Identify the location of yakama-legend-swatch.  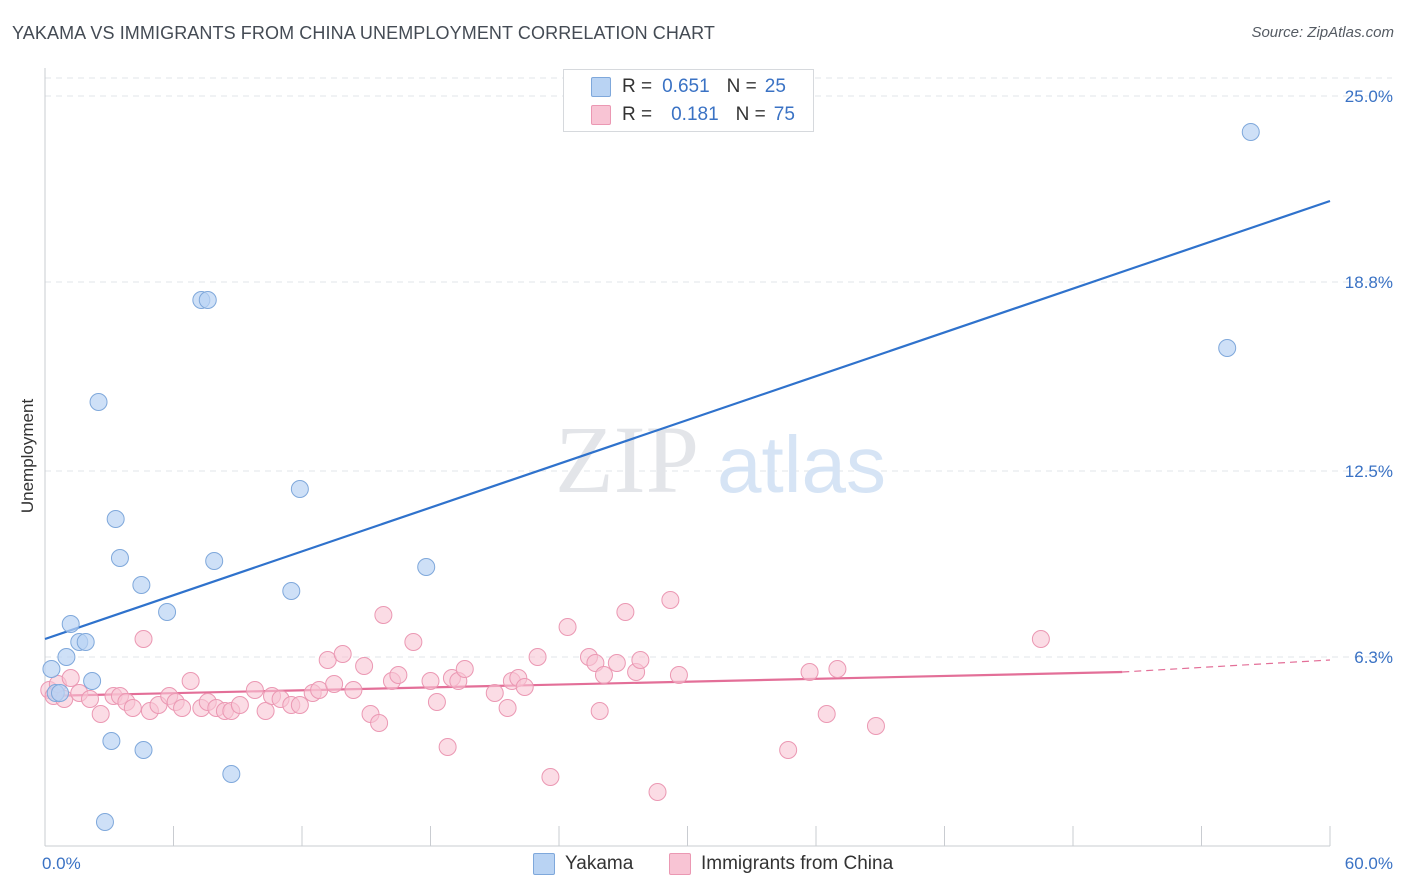
(601, 87).